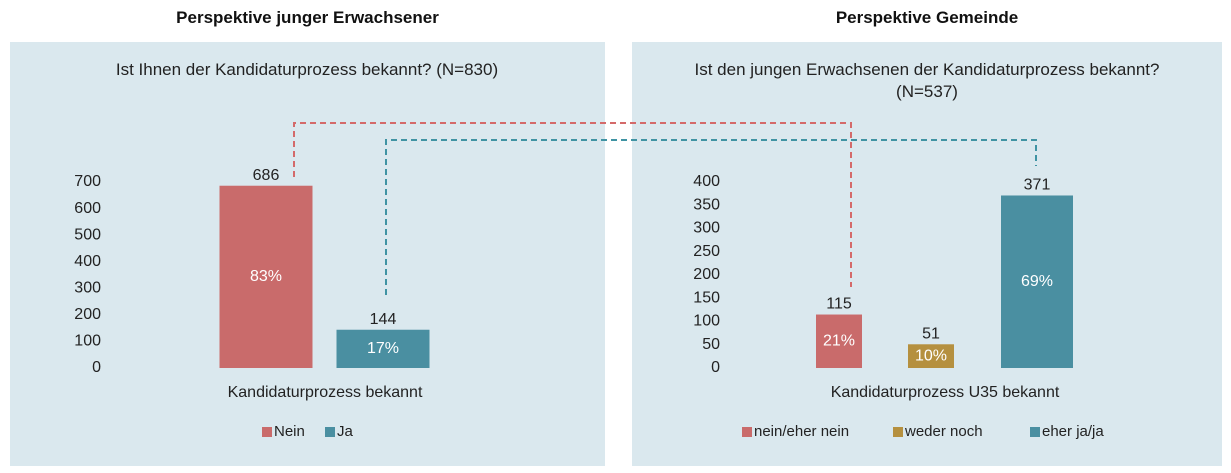  What do you see at coordinates (325, 392) in the screenshot?
I see `x-category-label: Kandidaturprozess bekannt` at bounding box center [325, 392].